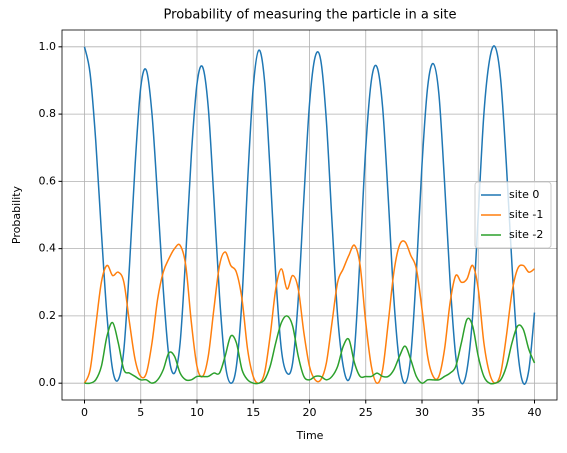 The height and width of the screenshot is (453, 567). What do you see at coordinates (84, 412) in the screenshot?
I see `x-tick-label: 0` at bounding box center [84, 412].